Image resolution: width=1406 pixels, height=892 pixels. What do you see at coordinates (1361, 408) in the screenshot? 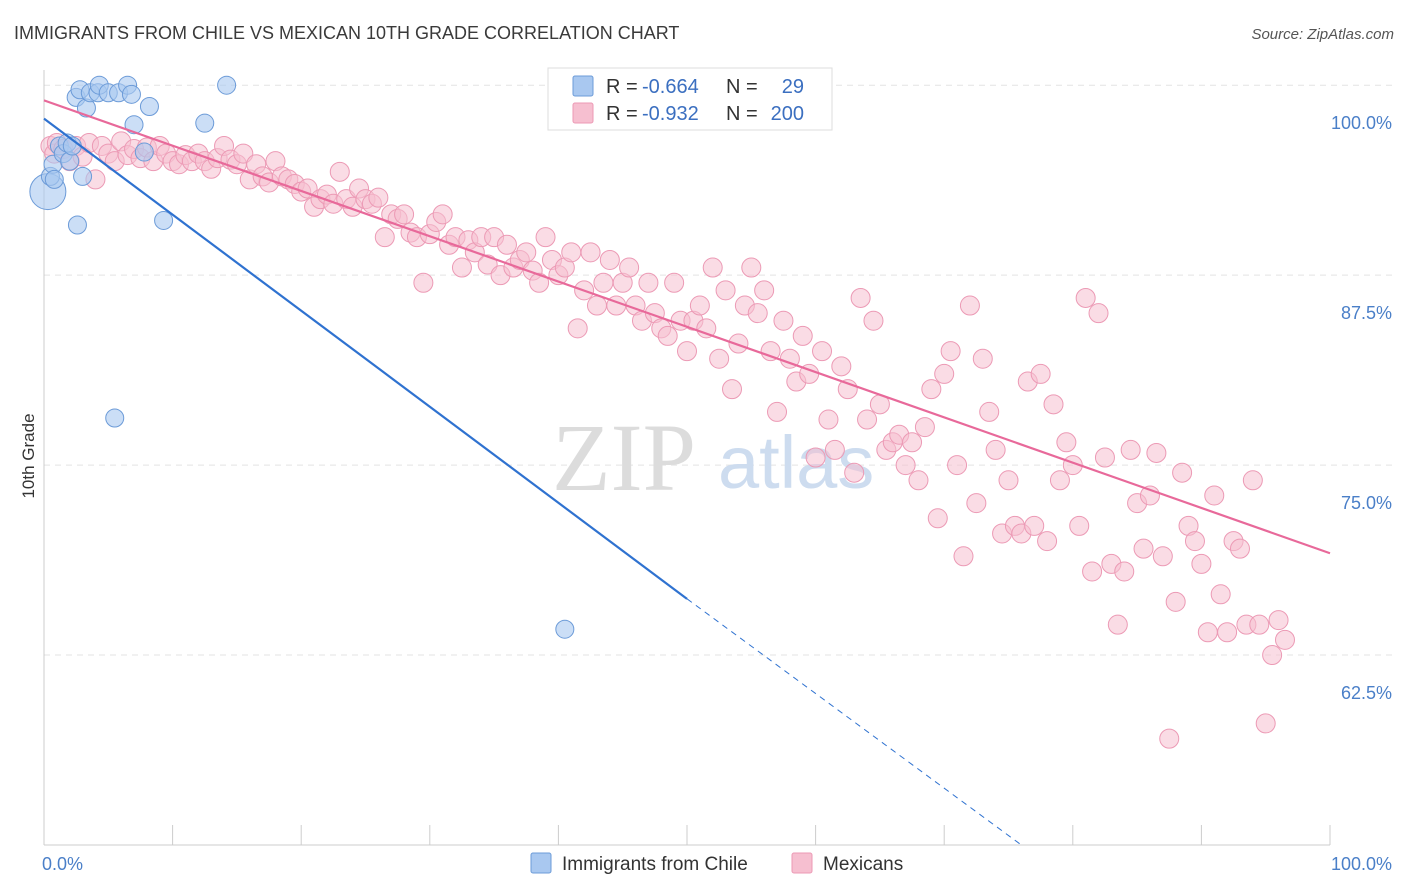
I see `y-tick-labels: 62.5% 75.0% 87.5% 100.0%` at bounding box center [1361, 408].